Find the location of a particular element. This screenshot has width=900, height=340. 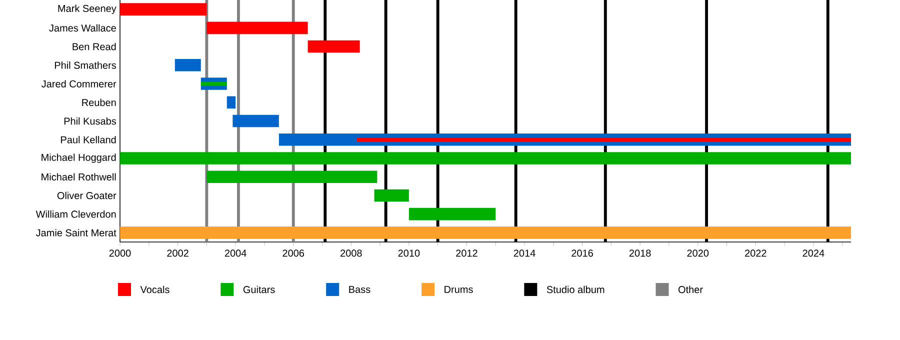

x-tick-label: 2002 is located at coordinates (177, 253).